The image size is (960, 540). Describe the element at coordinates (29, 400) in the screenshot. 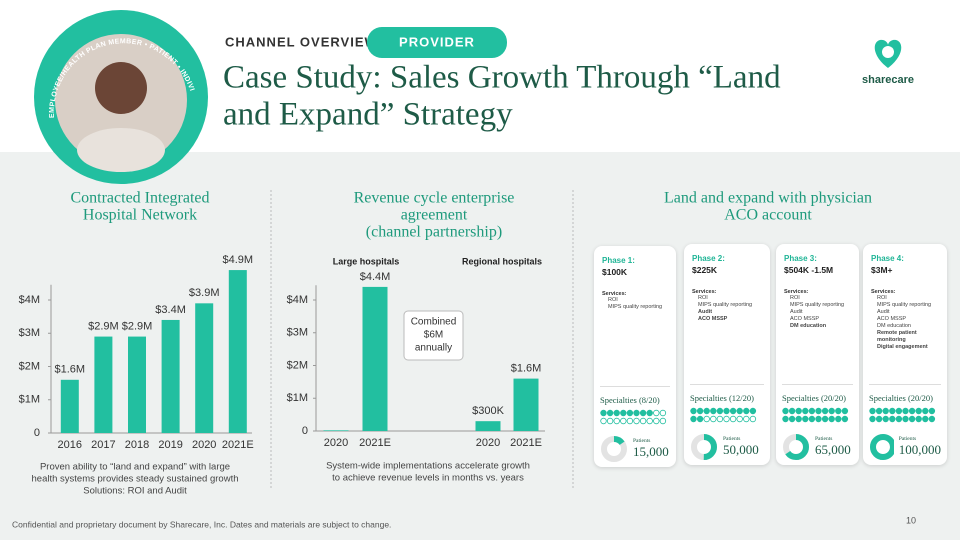

I see `y-tick-label: $1M` at that location.